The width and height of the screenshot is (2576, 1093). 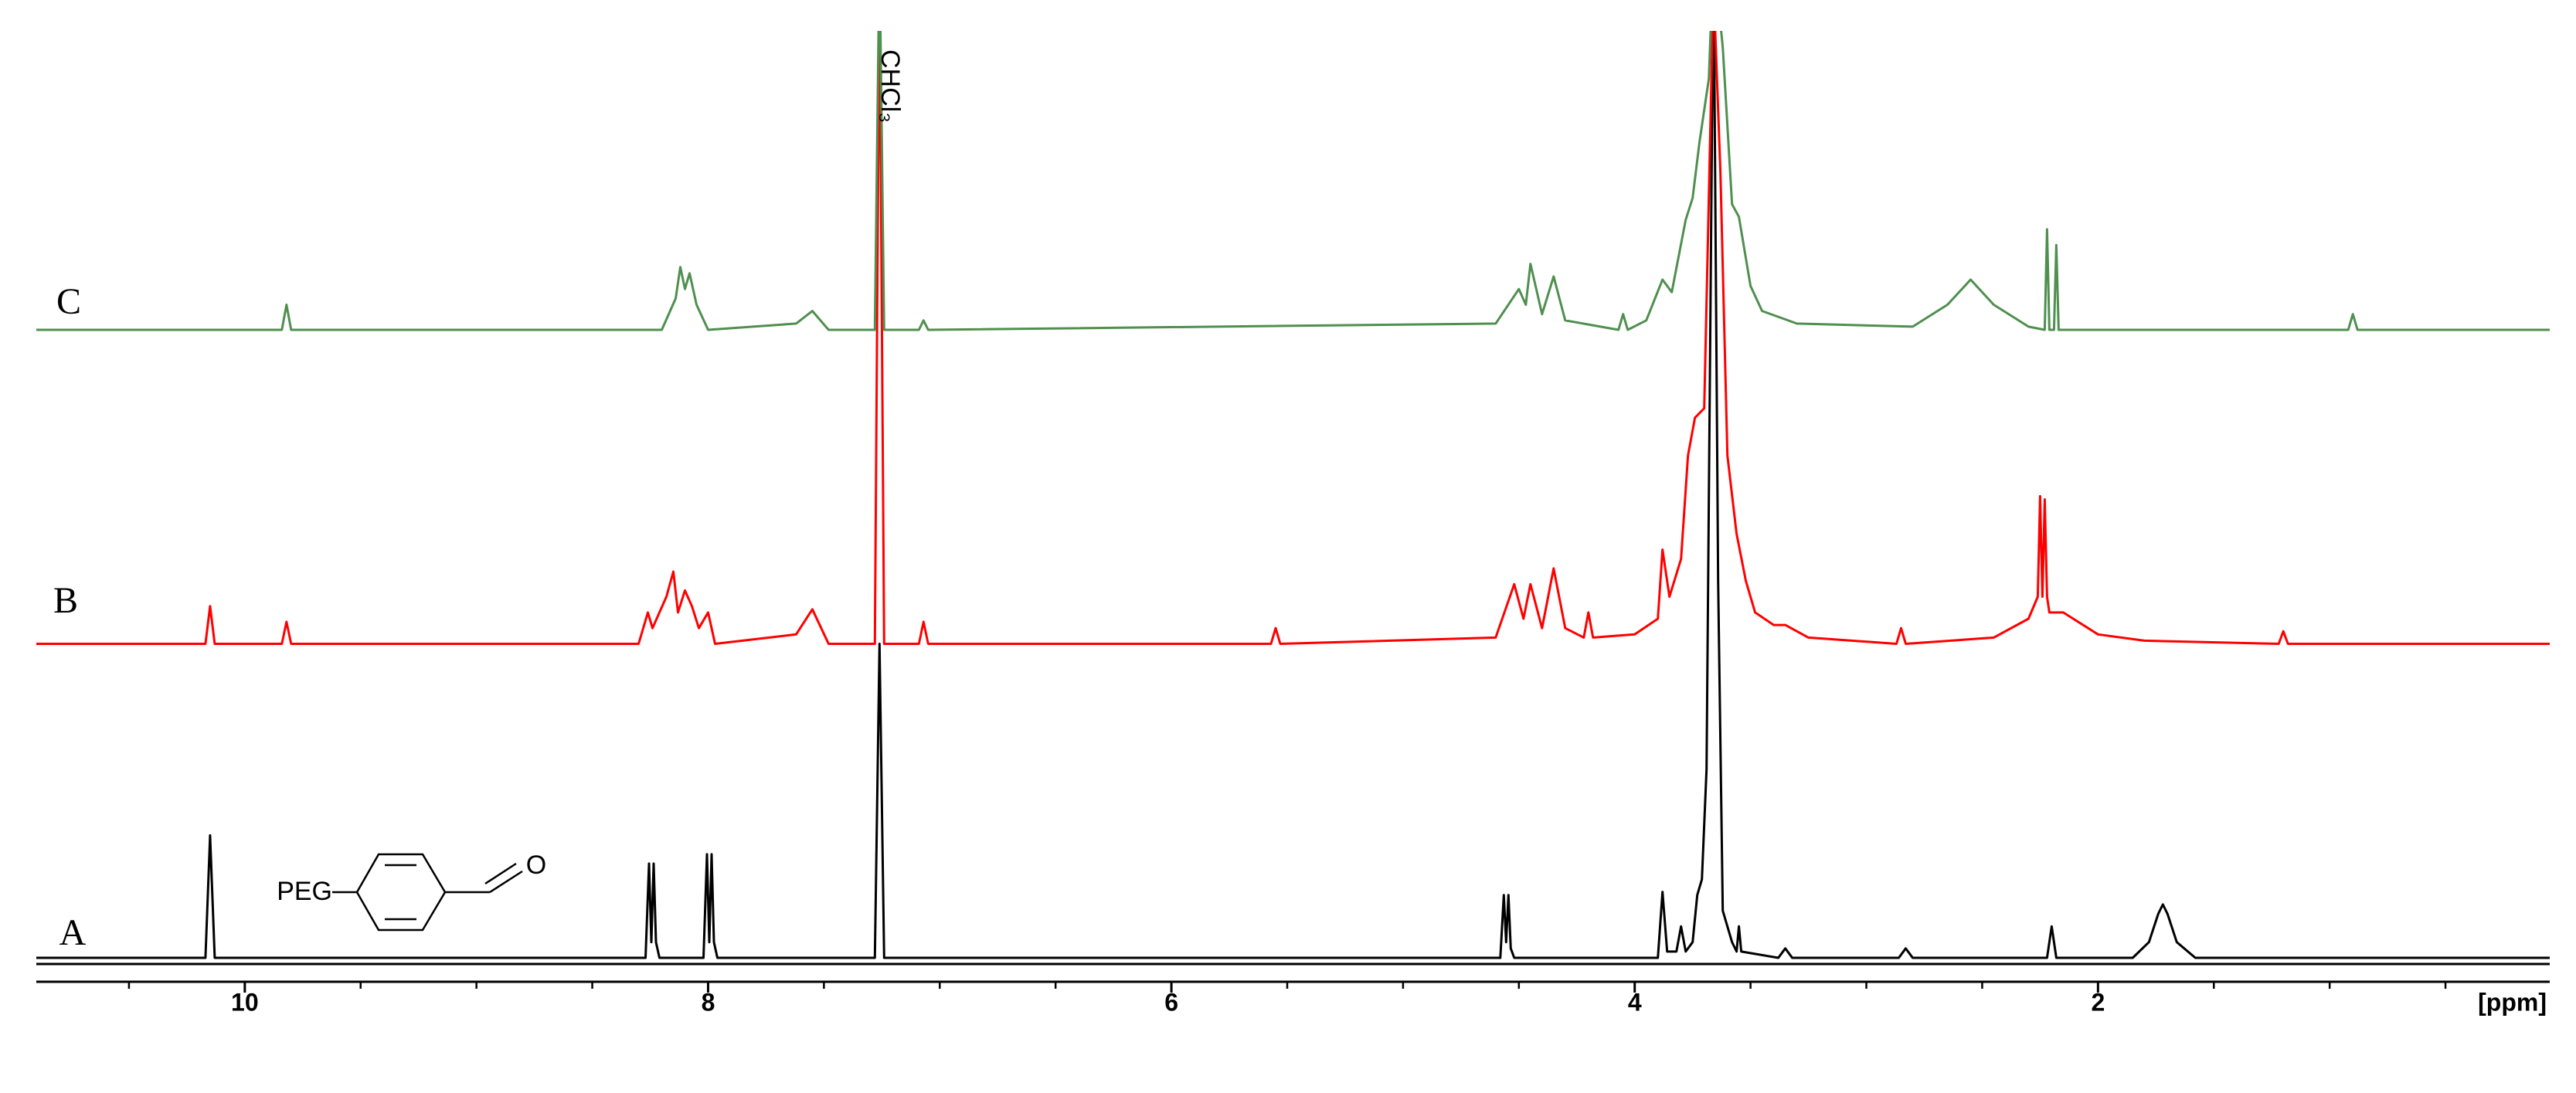 What do you see at coordinates (2098, 1002) in the screenshot?
I see `x-tick-label: 2` at bounding box center [2098, 1002].